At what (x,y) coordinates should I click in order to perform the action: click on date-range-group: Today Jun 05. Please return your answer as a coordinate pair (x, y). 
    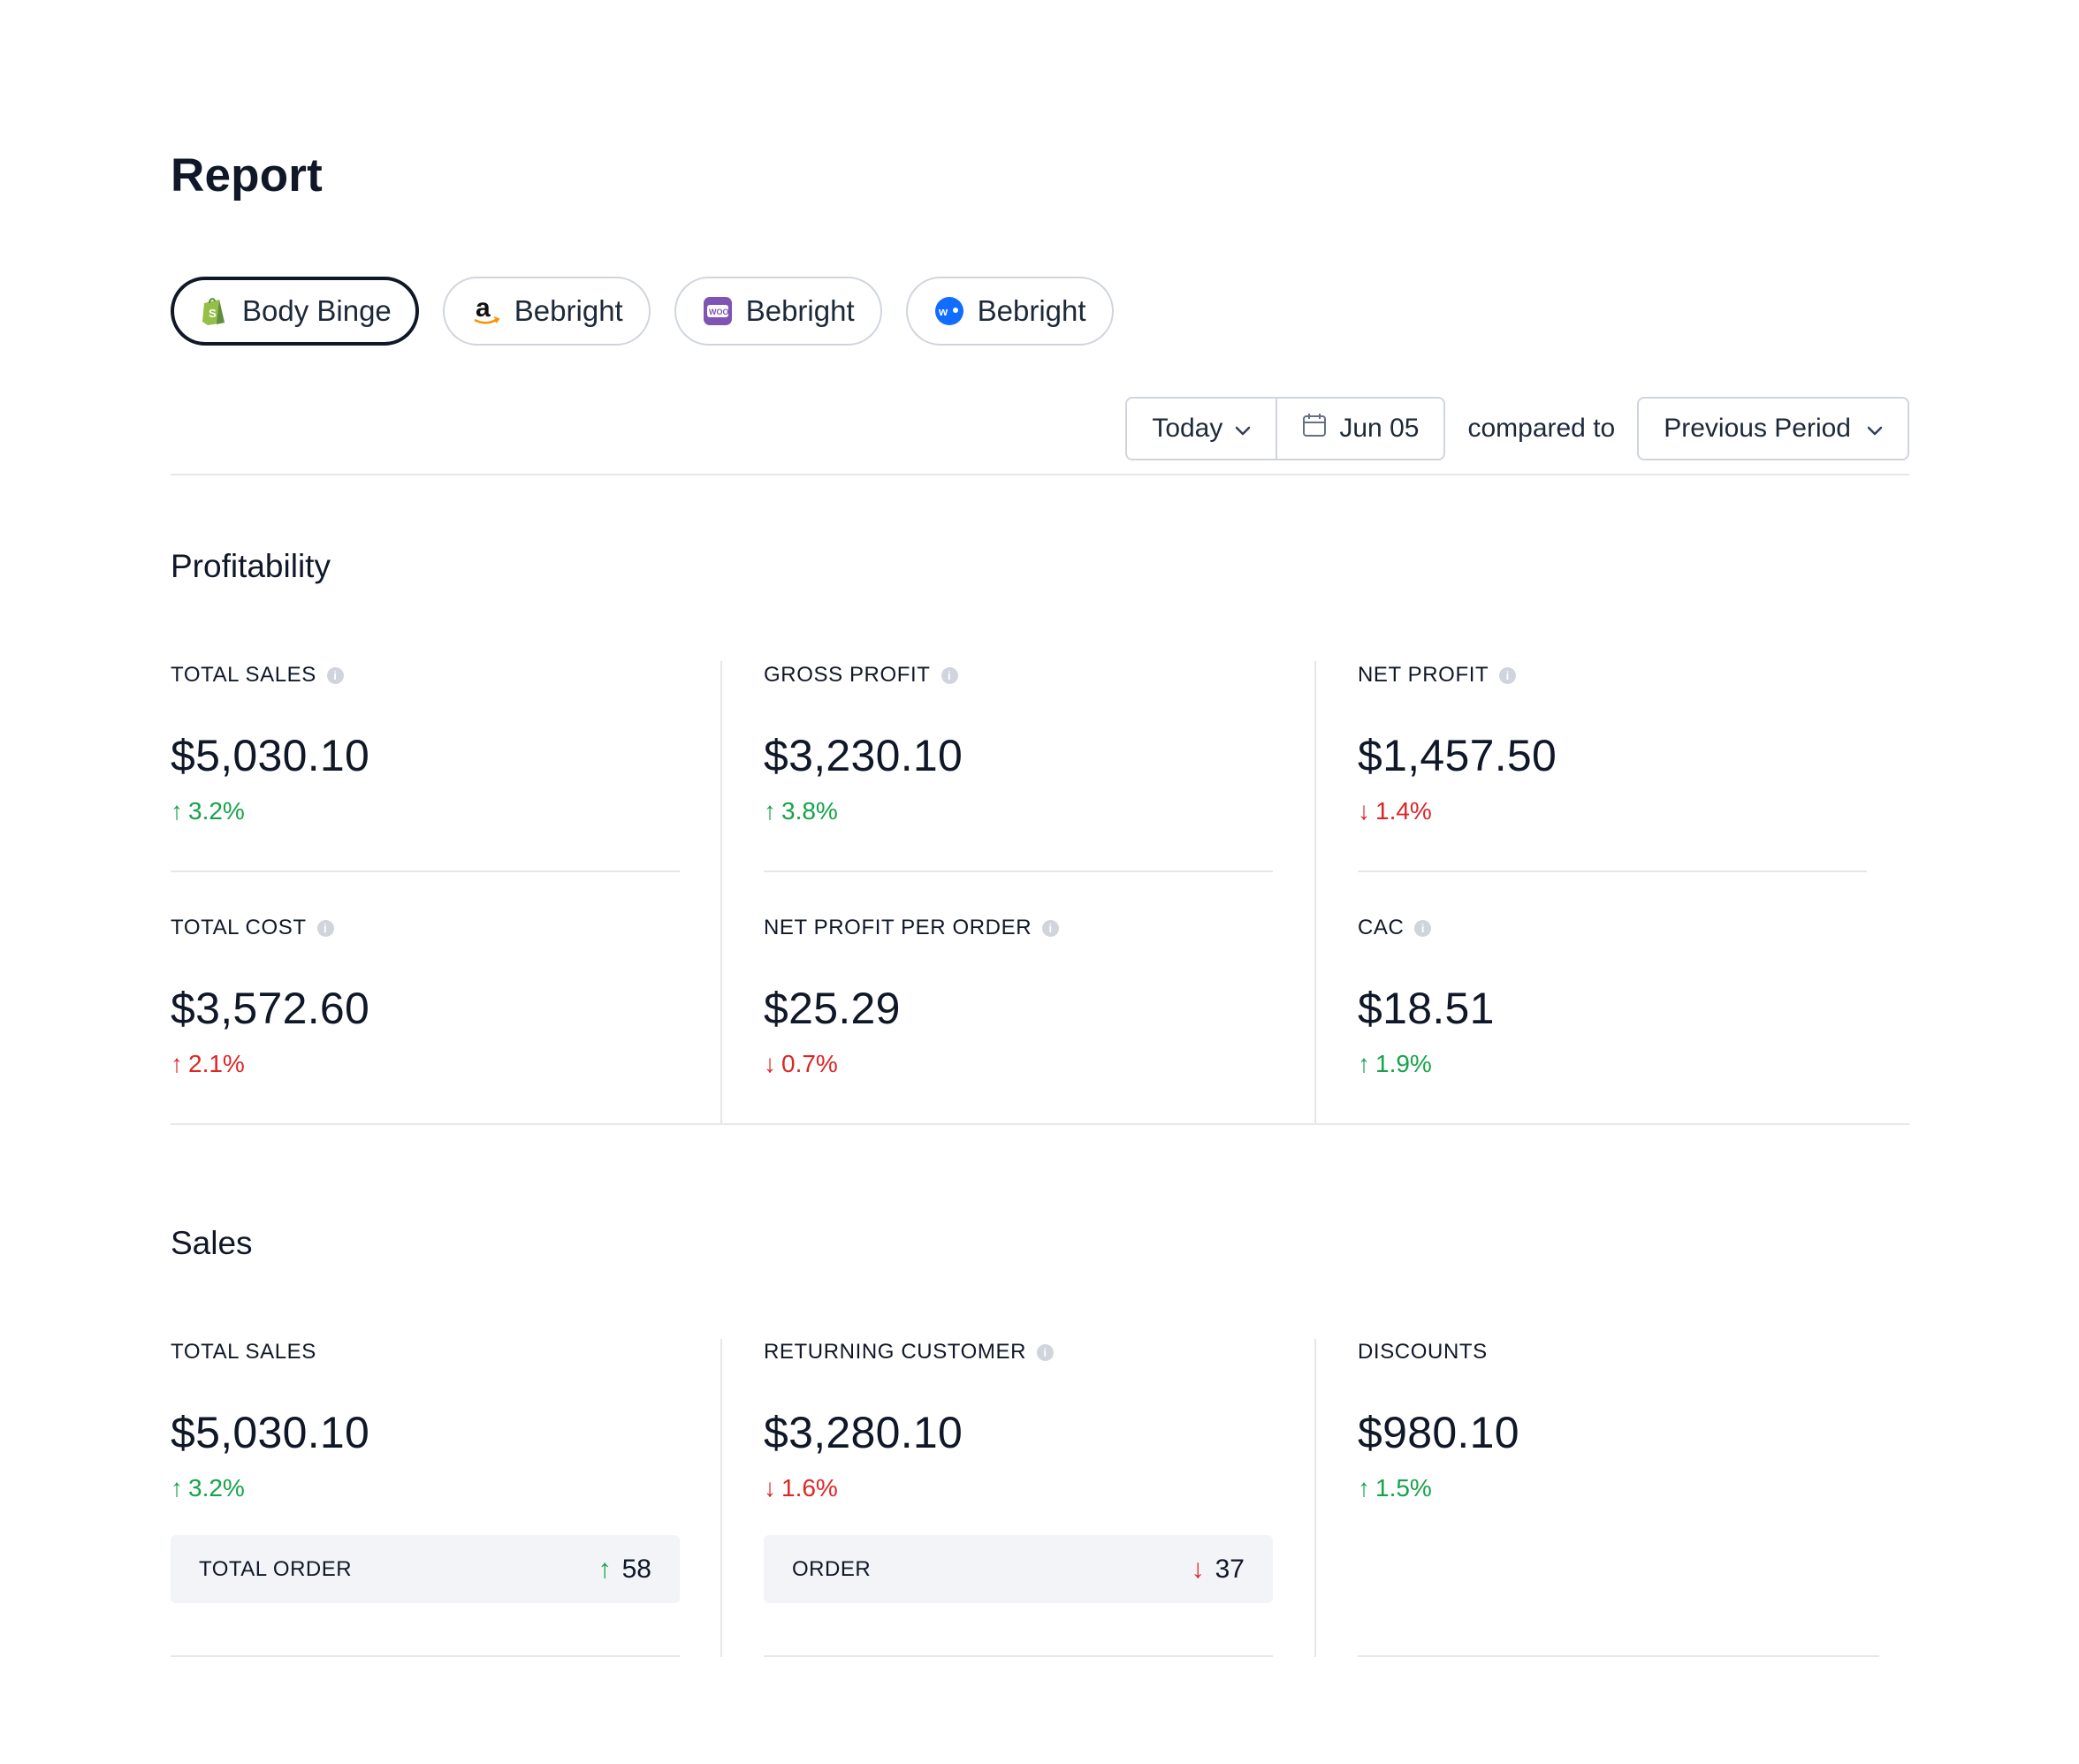
    Looking at the image, I should click on (1285, 428).